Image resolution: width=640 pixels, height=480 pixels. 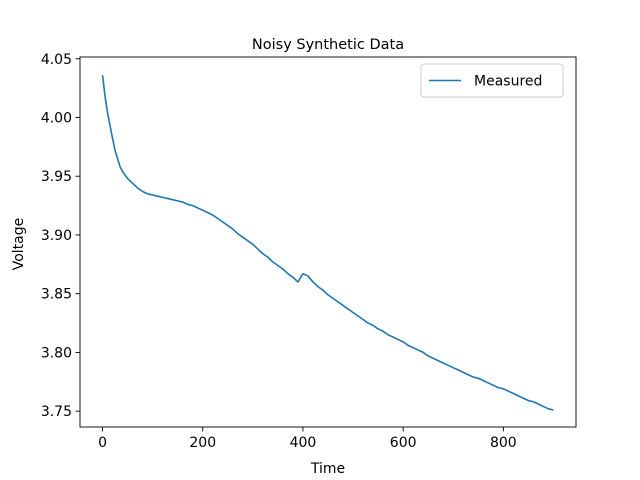 I want to click on y-tick-label: 3.90, so click(x=56, y=236).